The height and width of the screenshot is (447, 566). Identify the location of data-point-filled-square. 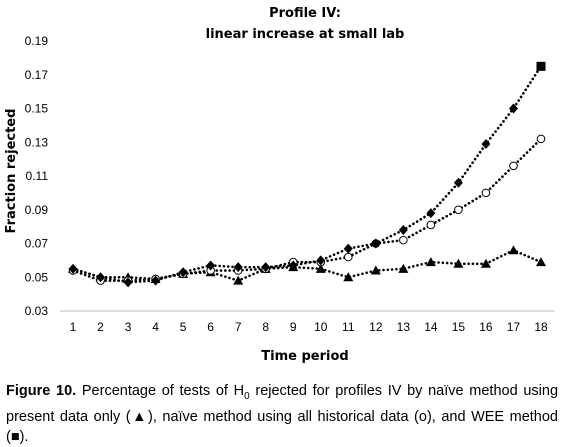
(541, 66).